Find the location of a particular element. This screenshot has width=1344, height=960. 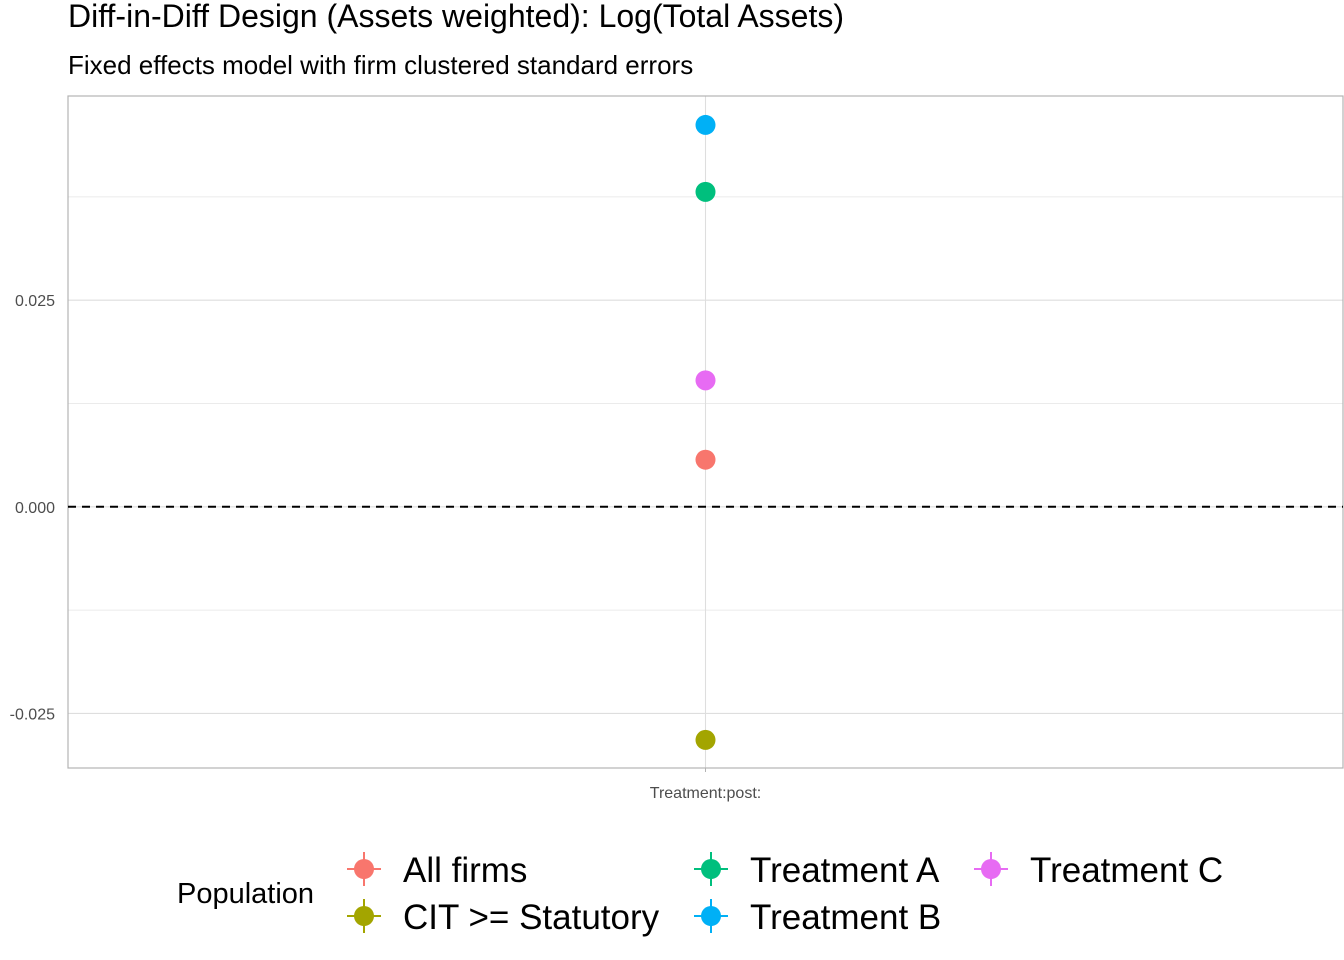

legend-item: Treatment A is located at coordinates (817, 870).